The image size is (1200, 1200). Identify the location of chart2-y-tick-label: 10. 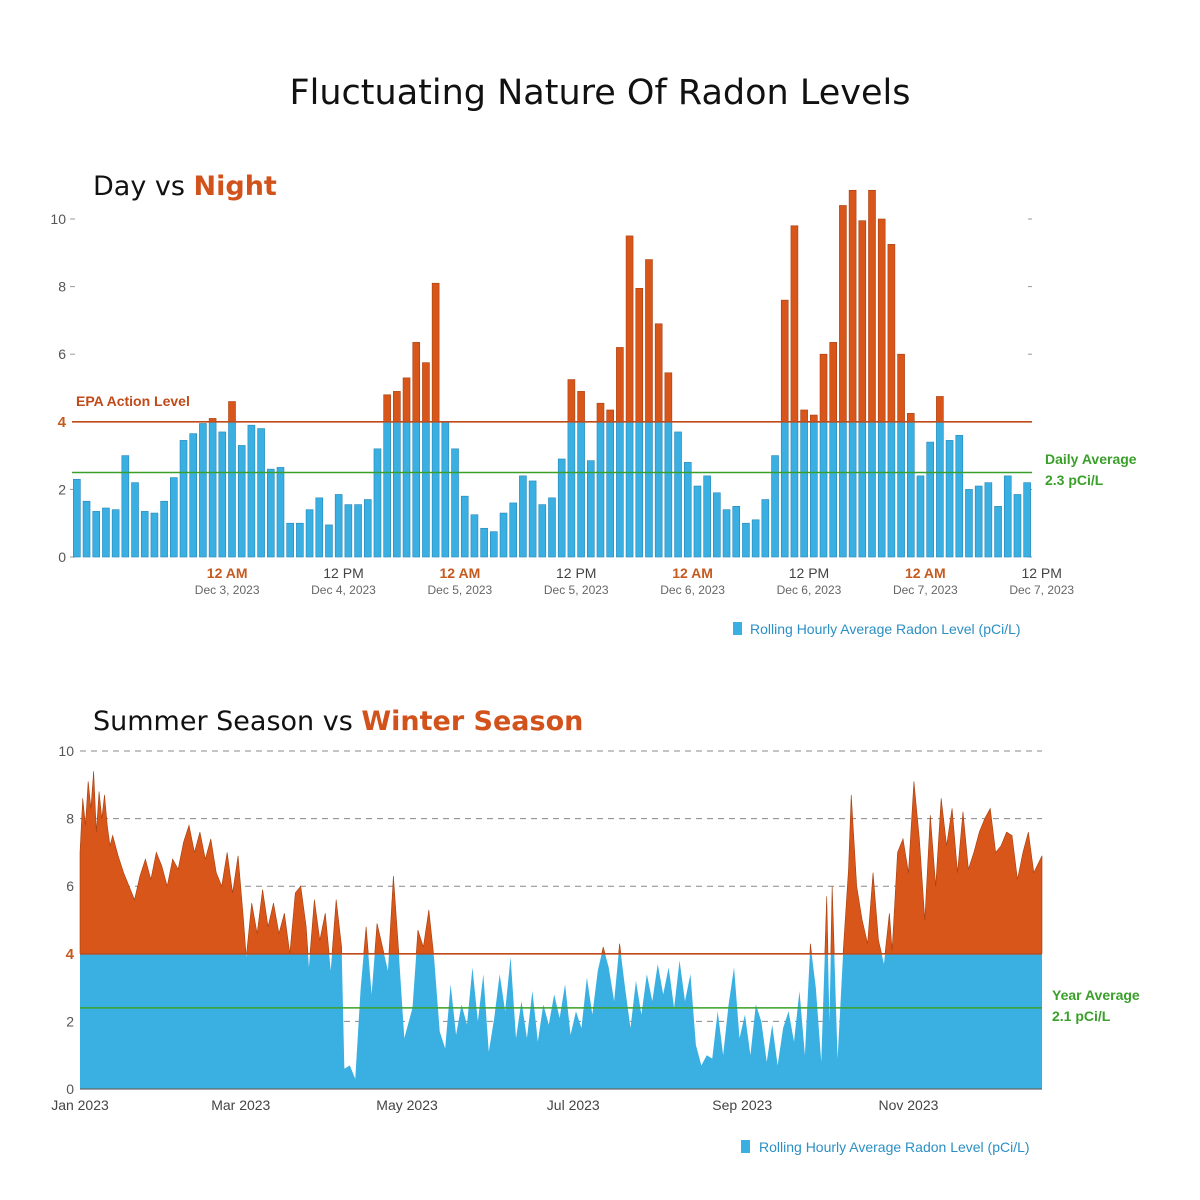
(66, 751).